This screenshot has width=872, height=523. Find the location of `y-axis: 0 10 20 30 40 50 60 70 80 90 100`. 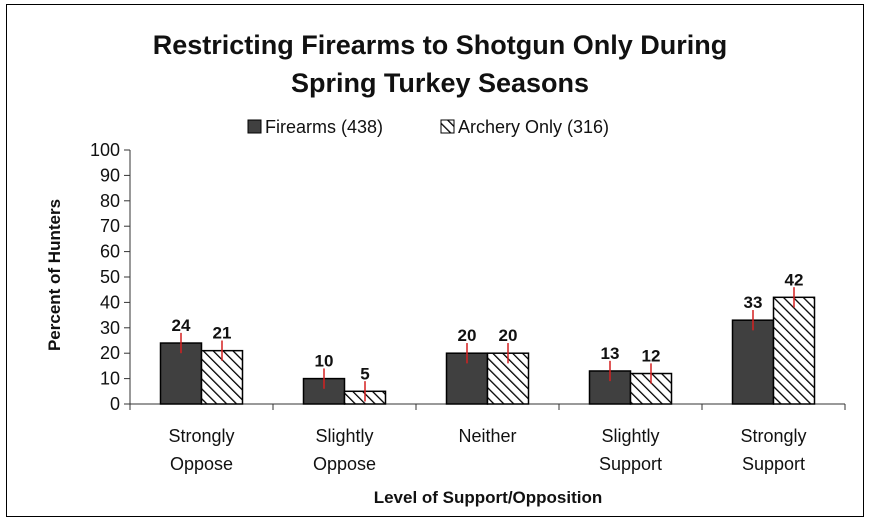

y-axis: 0 10 20 30 40 50 60 70 80 90 100 is located at coordinates (110, 277).